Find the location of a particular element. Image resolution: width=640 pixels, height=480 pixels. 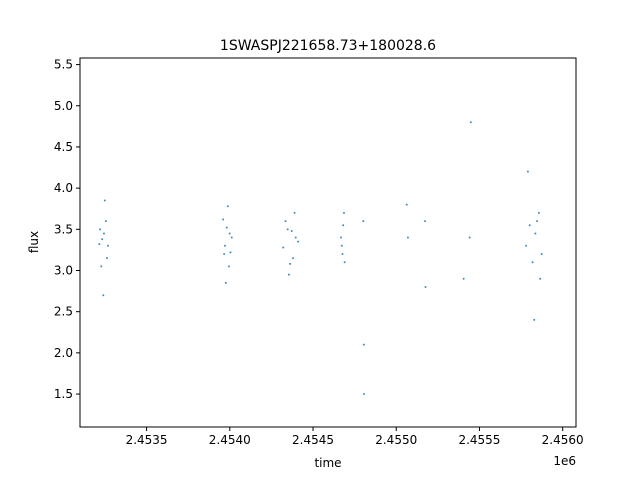

y-tick-label: 3.5 is located at coordinates (63, 229).